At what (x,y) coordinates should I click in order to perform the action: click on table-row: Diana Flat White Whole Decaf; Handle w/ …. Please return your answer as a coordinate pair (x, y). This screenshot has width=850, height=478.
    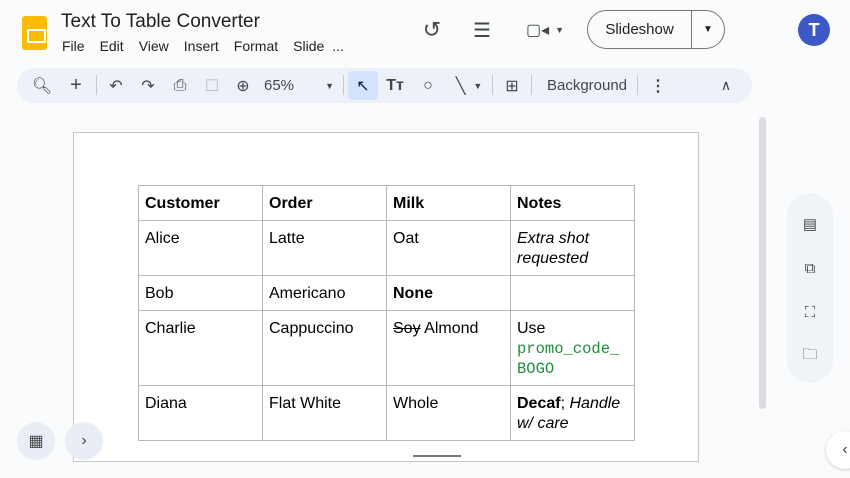
    Looking at the image, I should click on (386, 413).